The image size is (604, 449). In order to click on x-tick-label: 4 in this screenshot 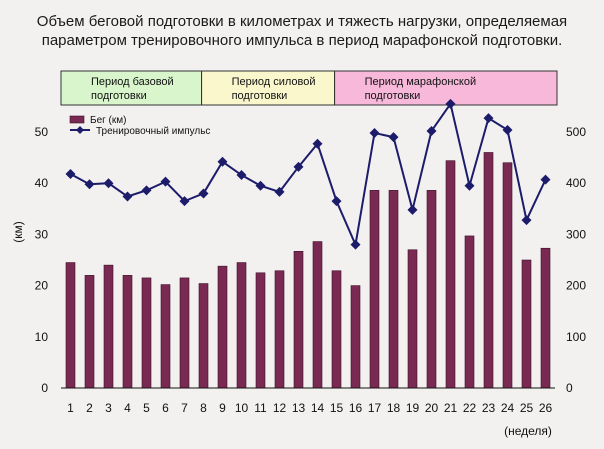, I will do `click(127, 408)`.